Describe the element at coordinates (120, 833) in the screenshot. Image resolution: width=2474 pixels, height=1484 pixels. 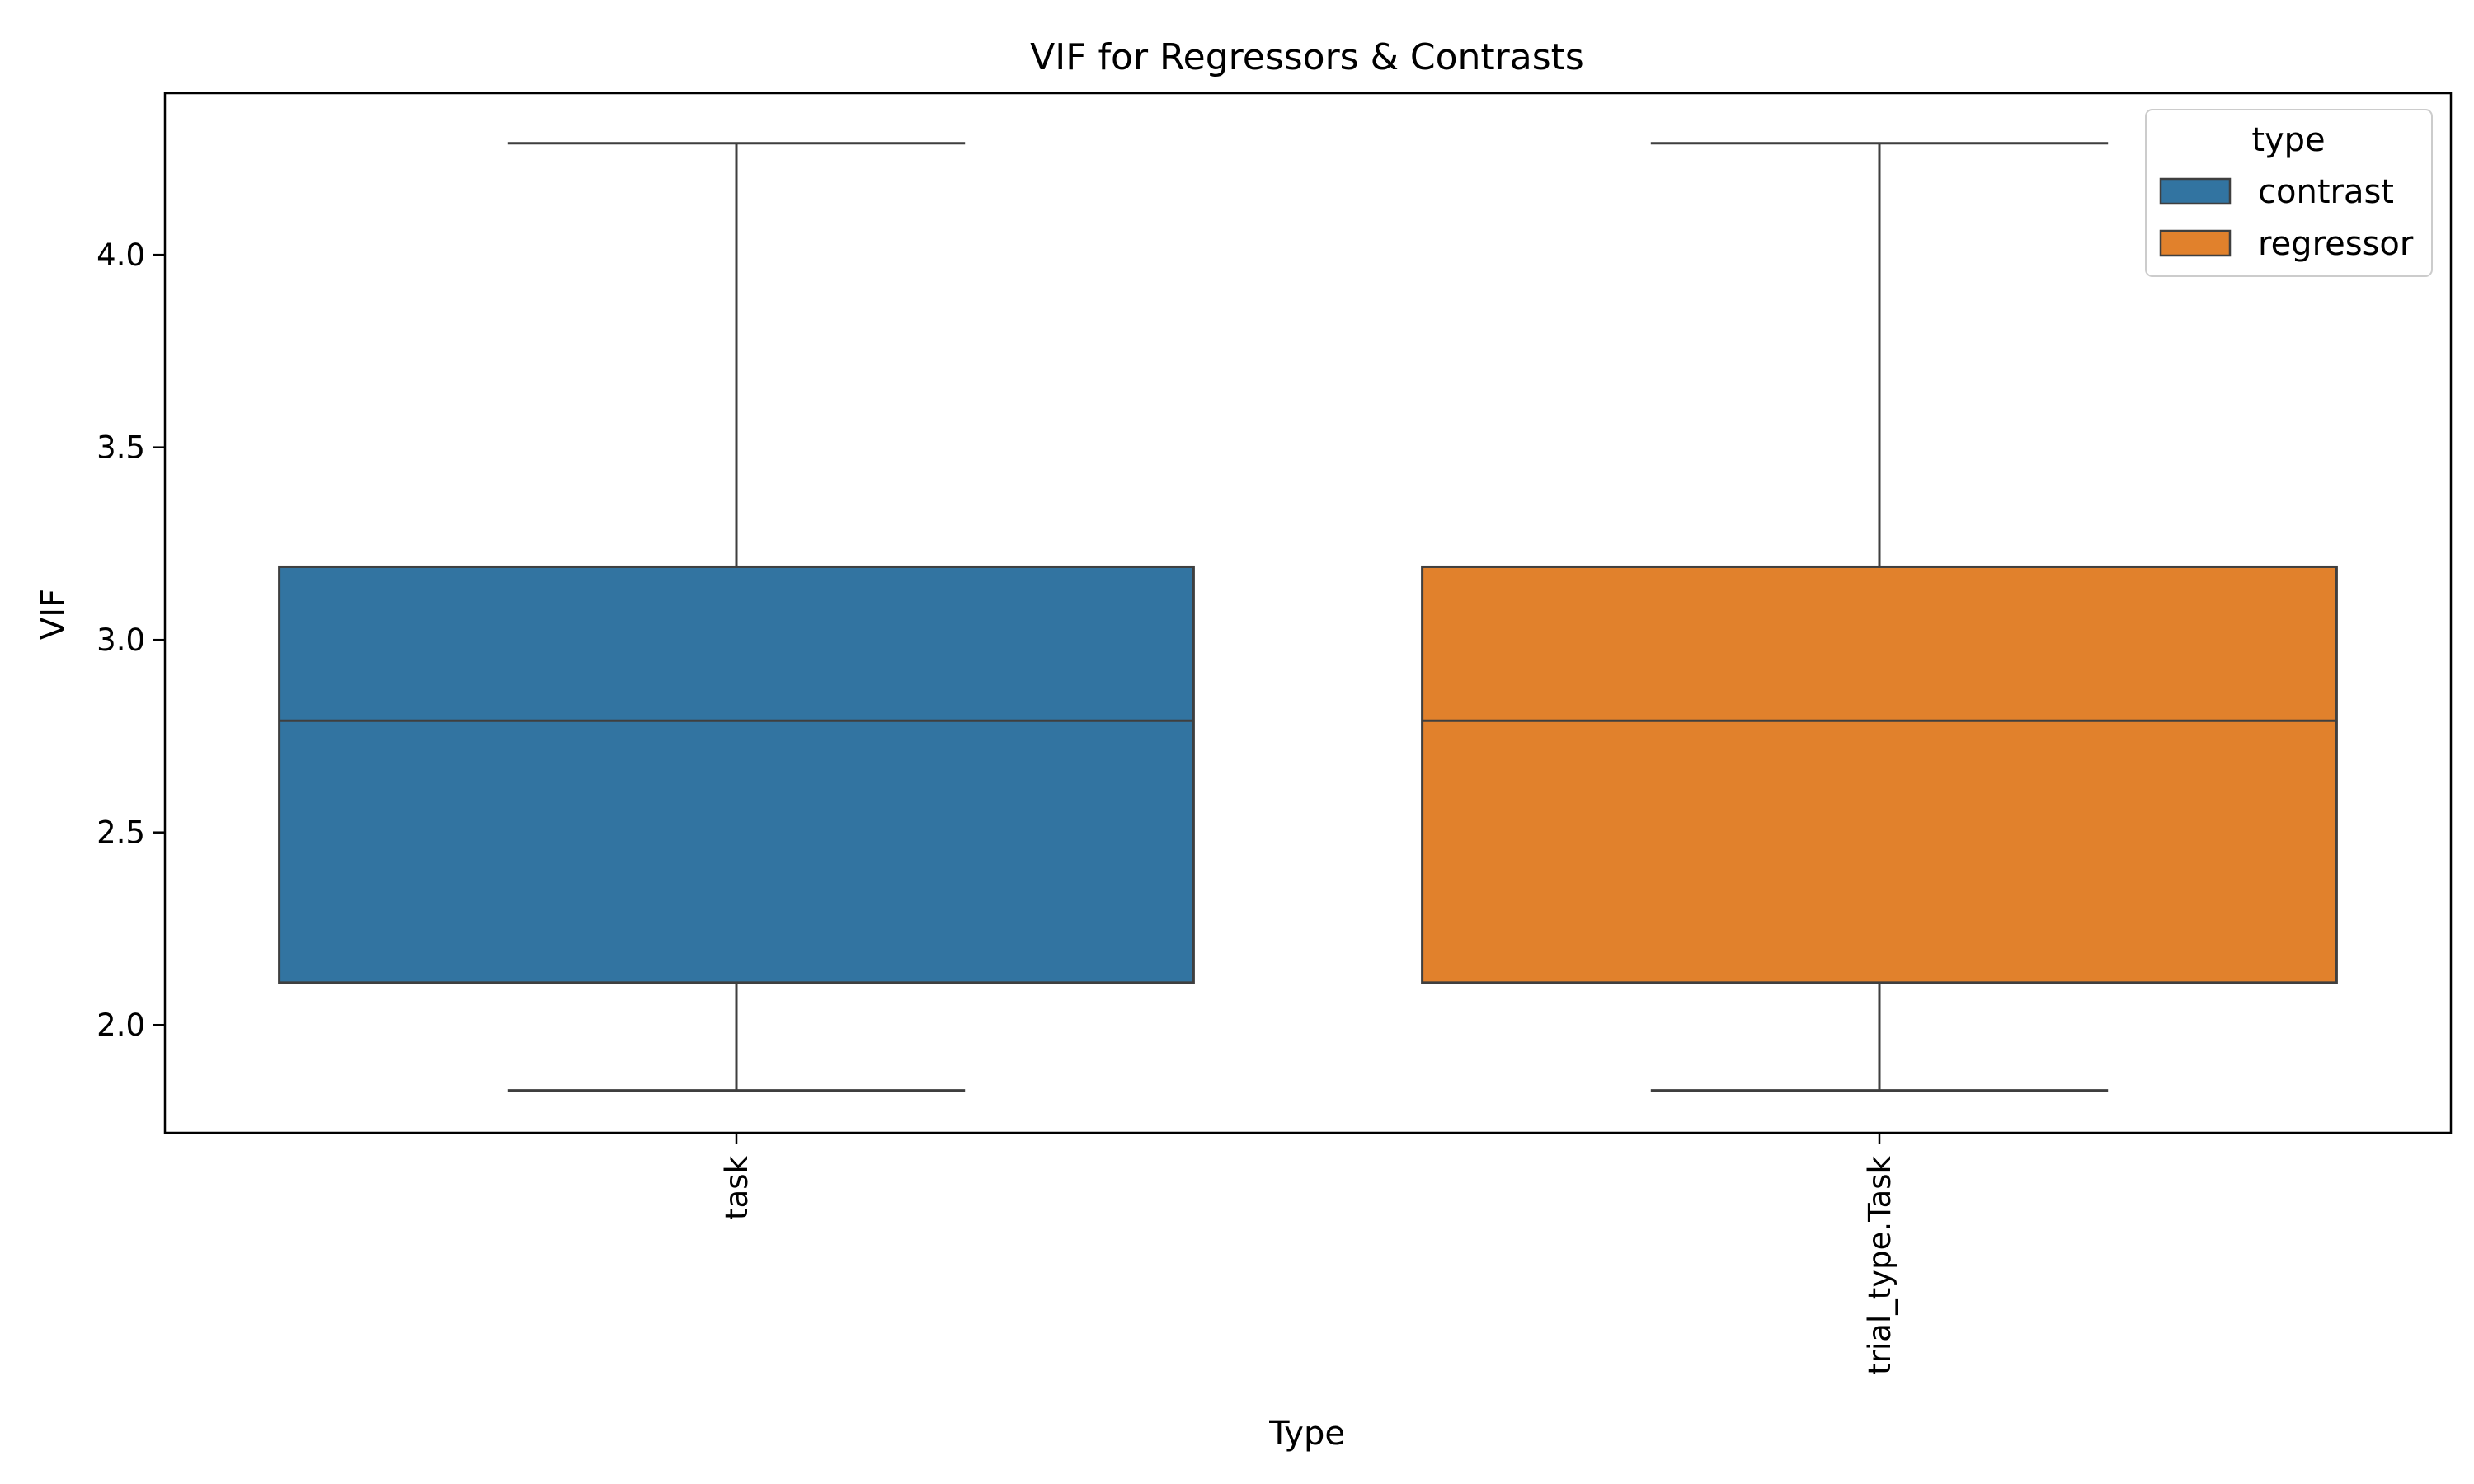
I see `y-tick-label: 2.5` at that location.